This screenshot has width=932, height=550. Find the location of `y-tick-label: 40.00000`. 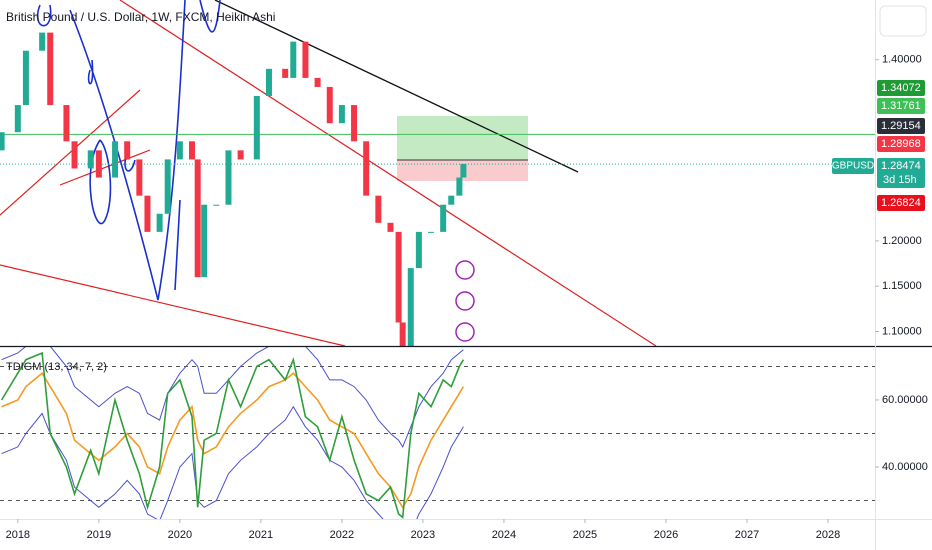

y-tick-label: 40.00000 is located at coordinates (905, 467).